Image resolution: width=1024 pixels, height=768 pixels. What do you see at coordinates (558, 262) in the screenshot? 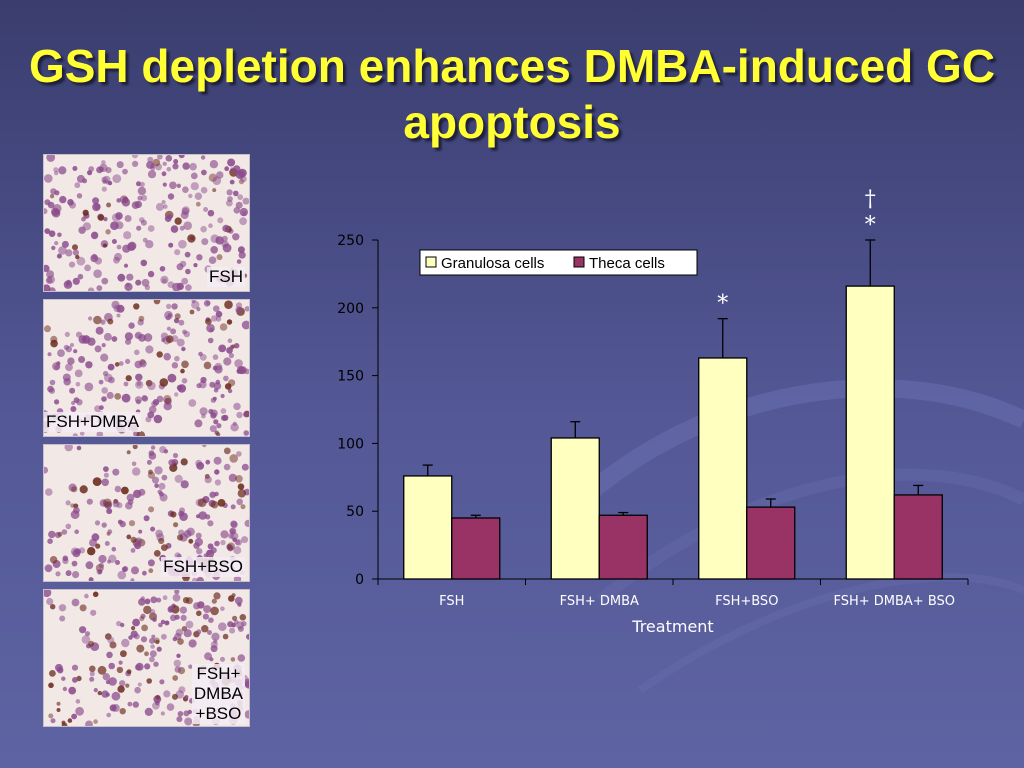
I see `legend-box` at bounding box center [558, 262].